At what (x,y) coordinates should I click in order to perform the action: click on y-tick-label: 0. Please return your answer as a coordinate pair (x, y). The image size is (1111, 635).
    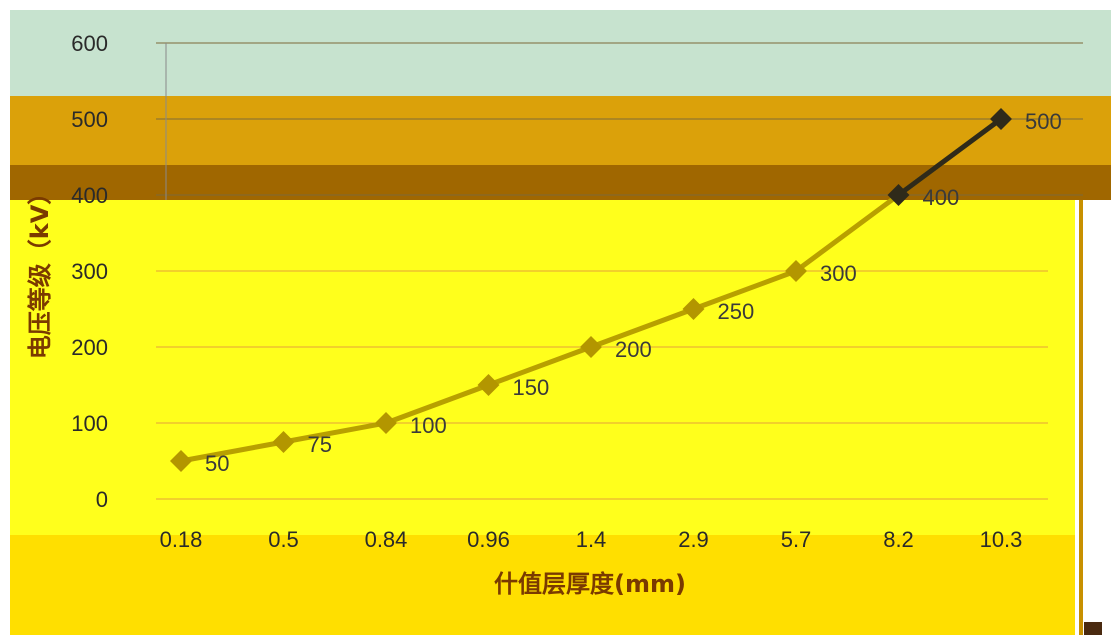
    Looking at the image, I should click on (102, 499).